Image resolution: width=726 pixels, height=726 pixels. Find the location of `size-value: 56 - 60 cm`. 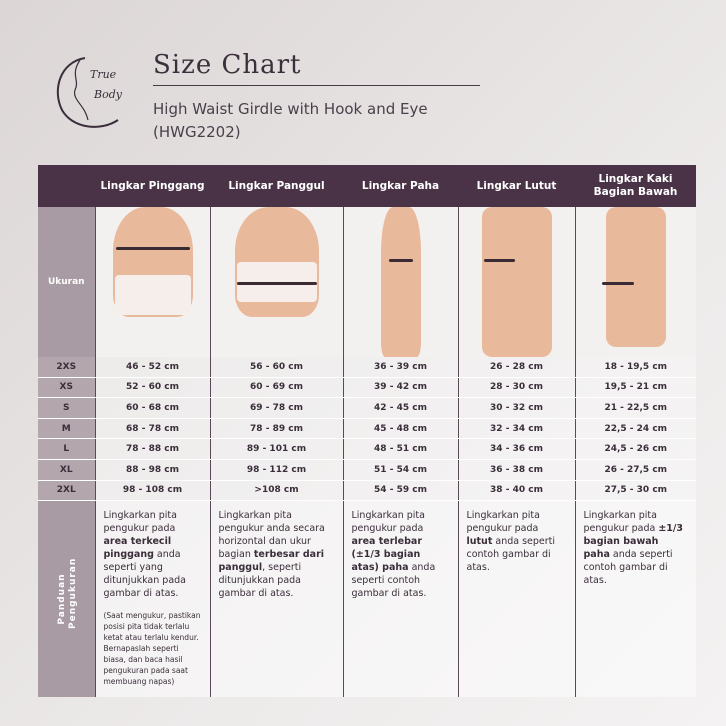

size-value: 56 - 60 cm is located at coordinates (276, 367).